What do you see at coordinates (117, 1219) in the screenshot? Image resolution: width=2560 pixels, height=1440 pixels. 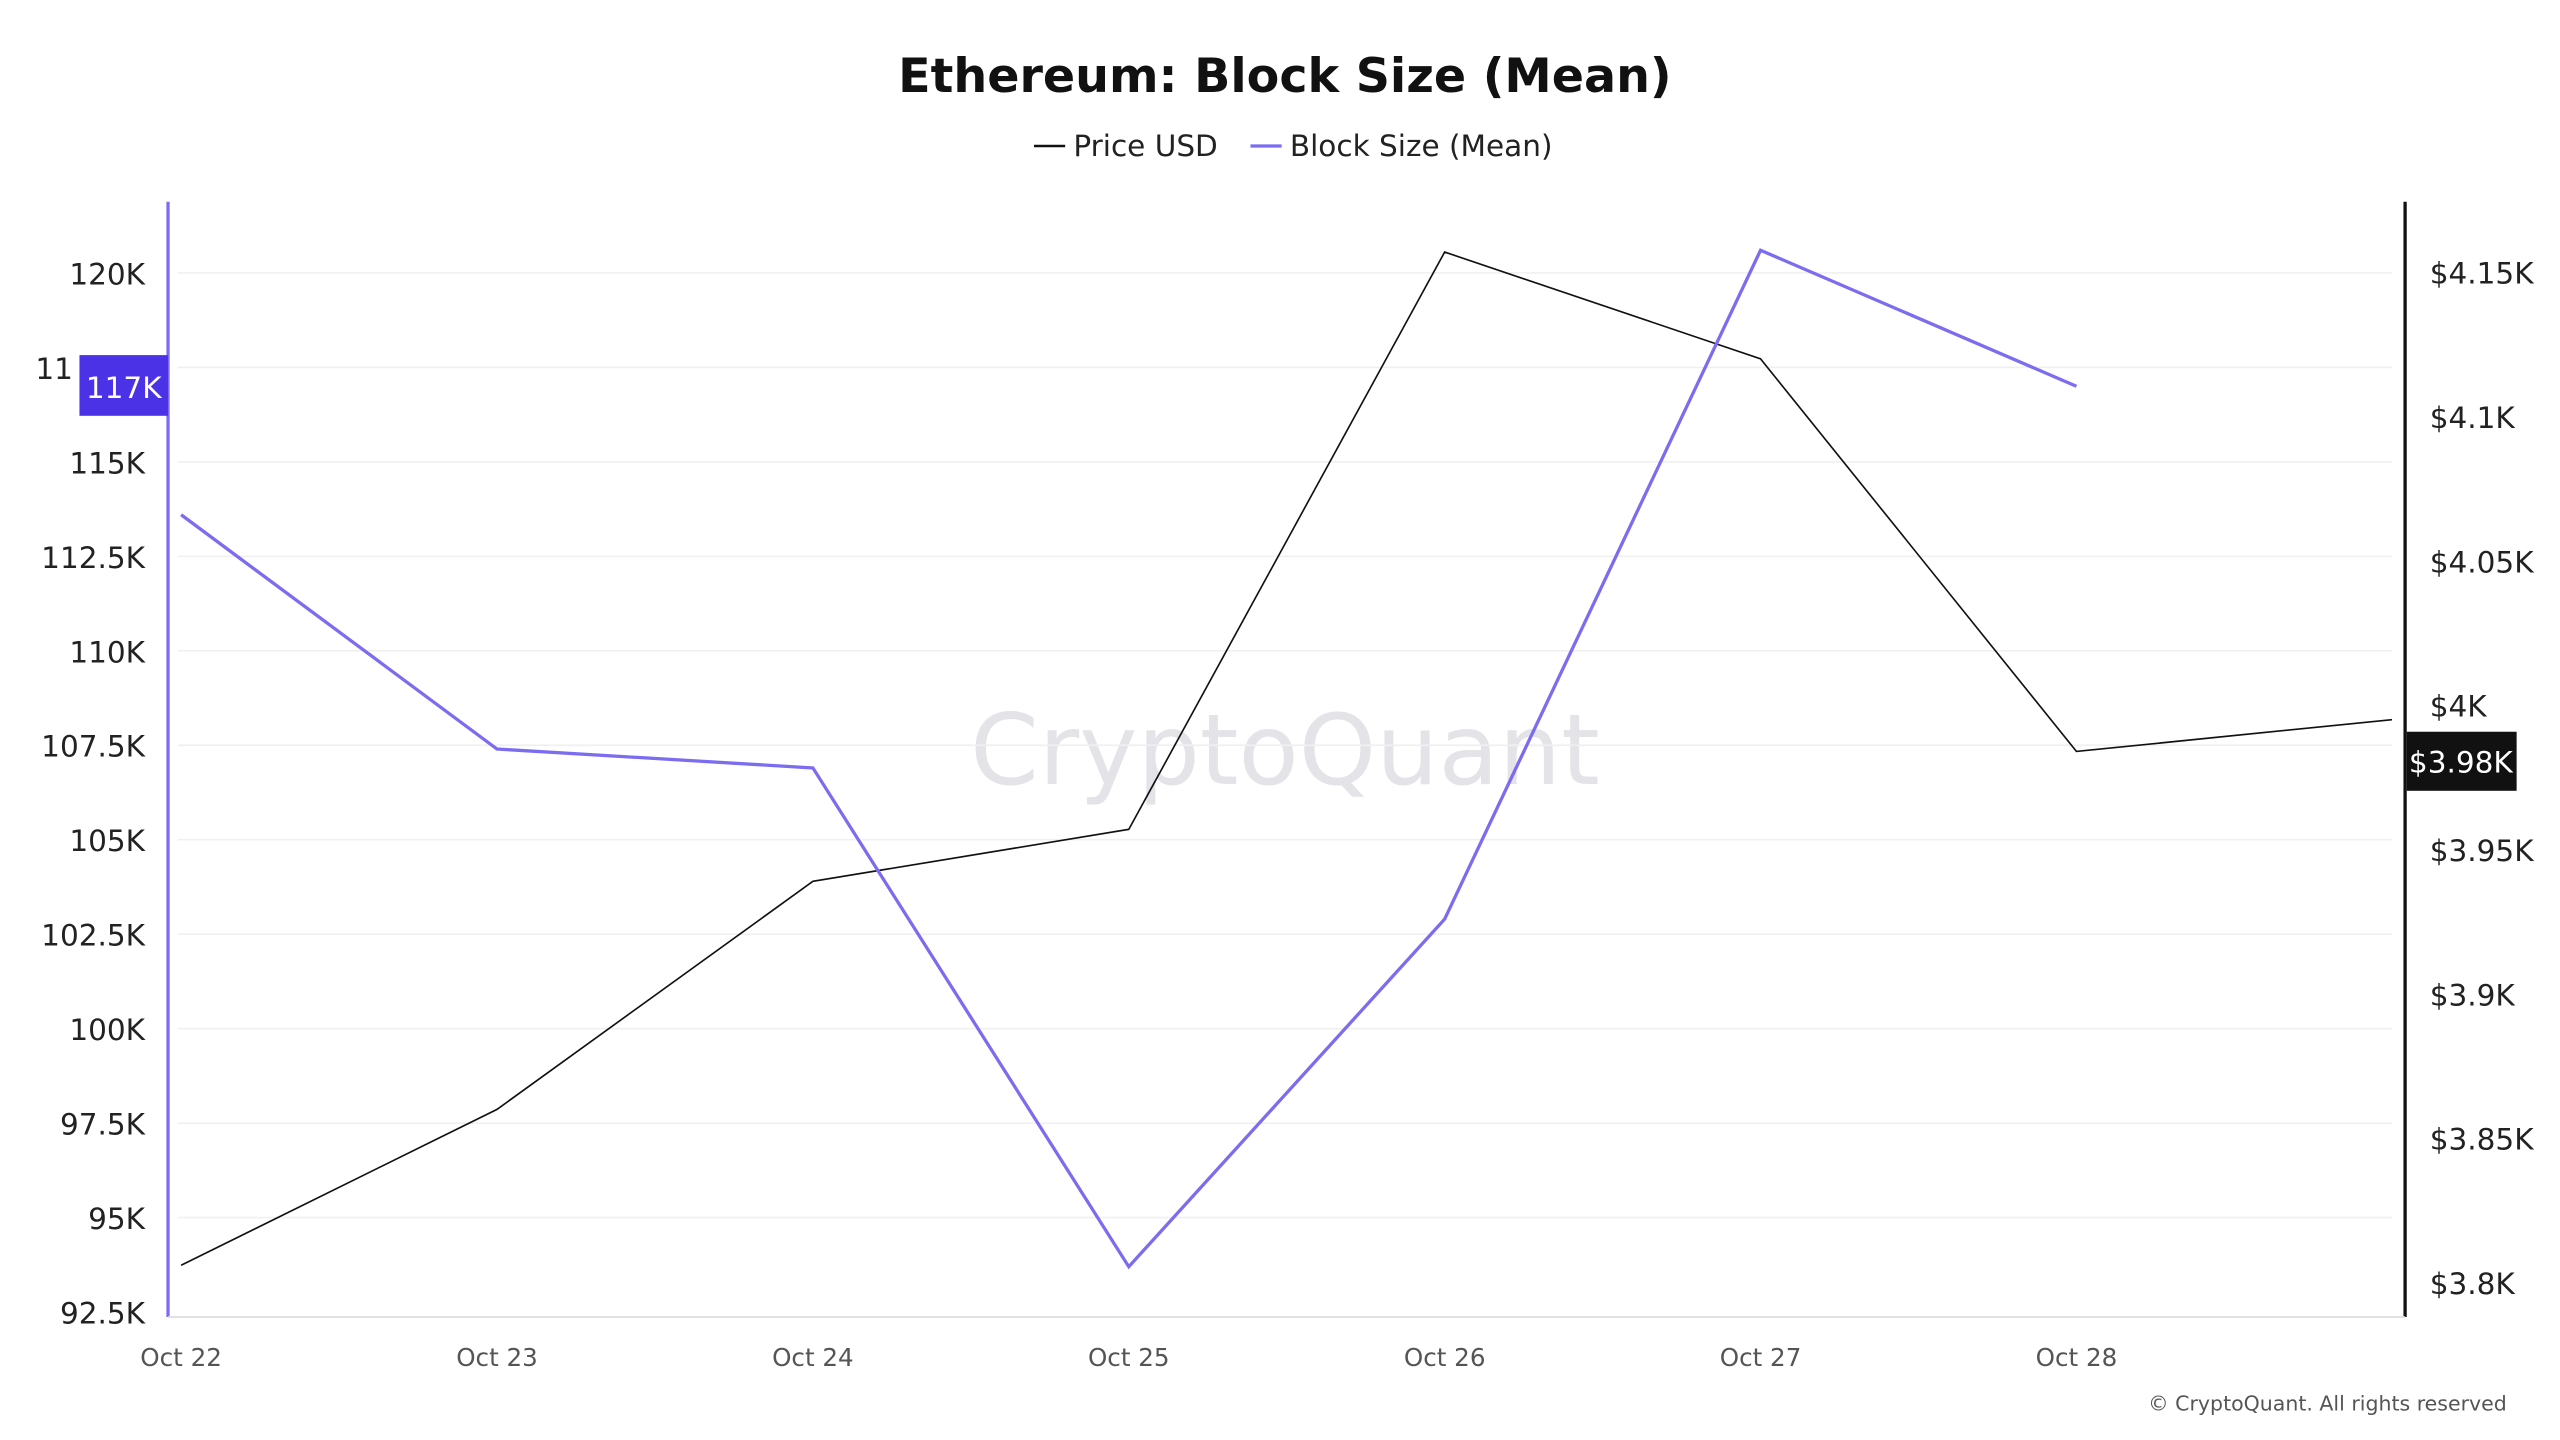 I see `y-left-tick-label: 95K` at bounding box center [117, 1219].